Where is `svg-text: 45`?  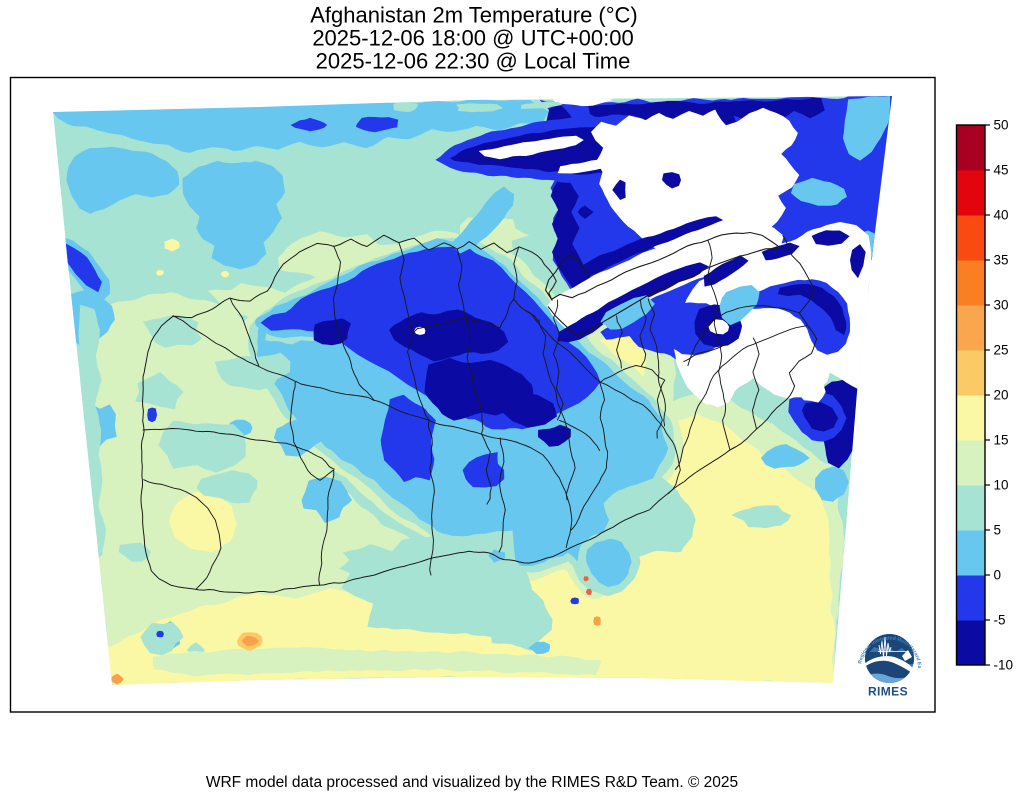
svg-text: 45 is located at coordinates (1001, 170).